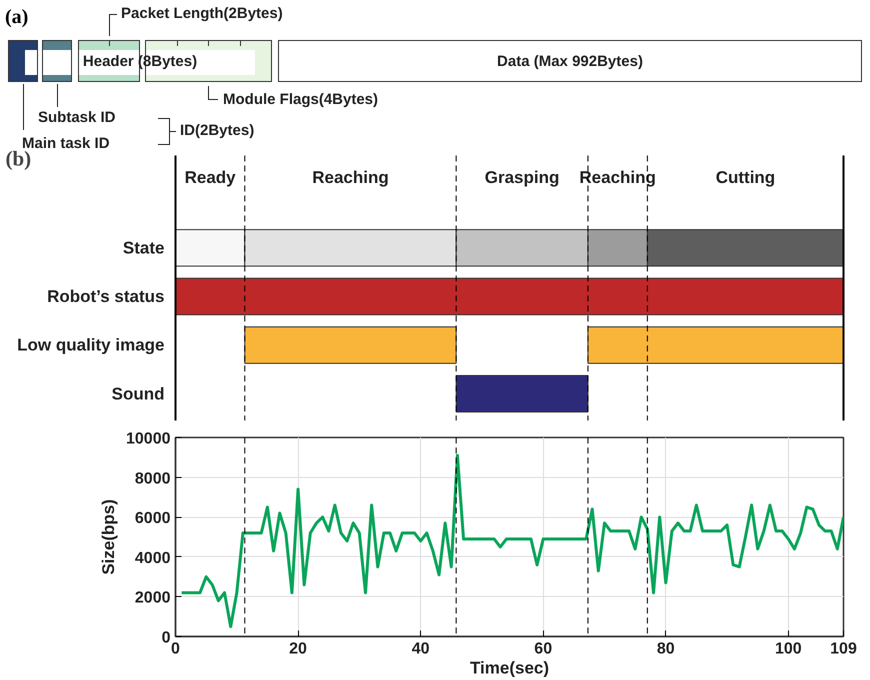 The width and height of the screenshot is (870, 680). What do you see at coordinates (77, 118) in the screenshot?
I see `text: Subtask ID` at bounding box center [77, 118].